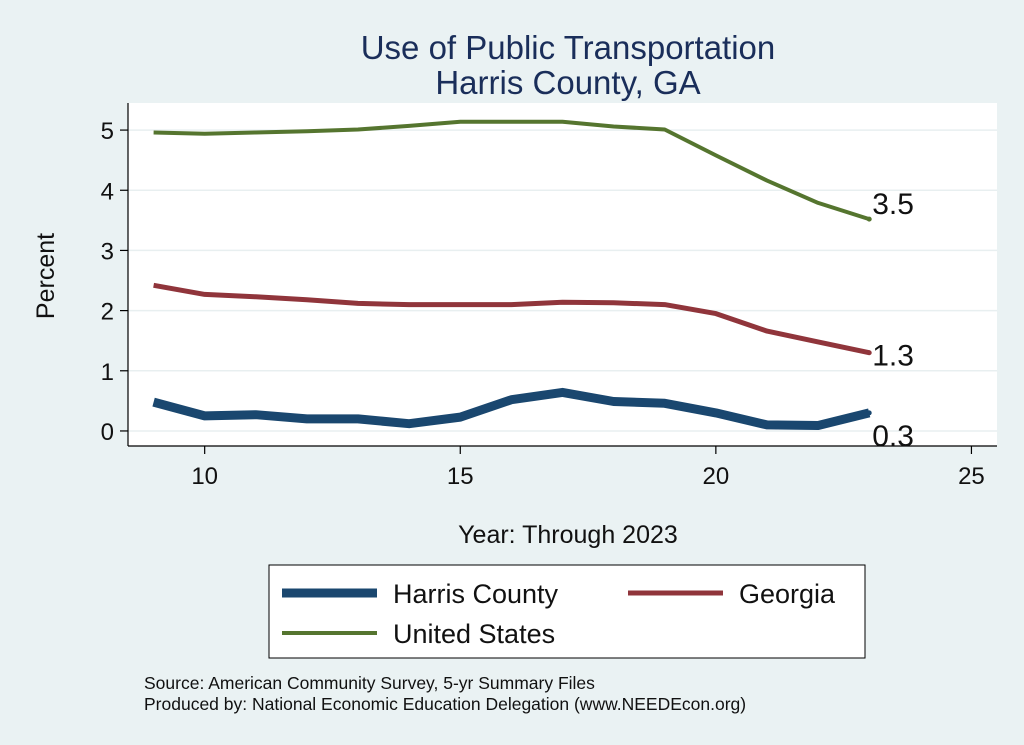 This screenshot has height=745, width=1024. I want to click on y-tick-label: 5, so click(107, 131).